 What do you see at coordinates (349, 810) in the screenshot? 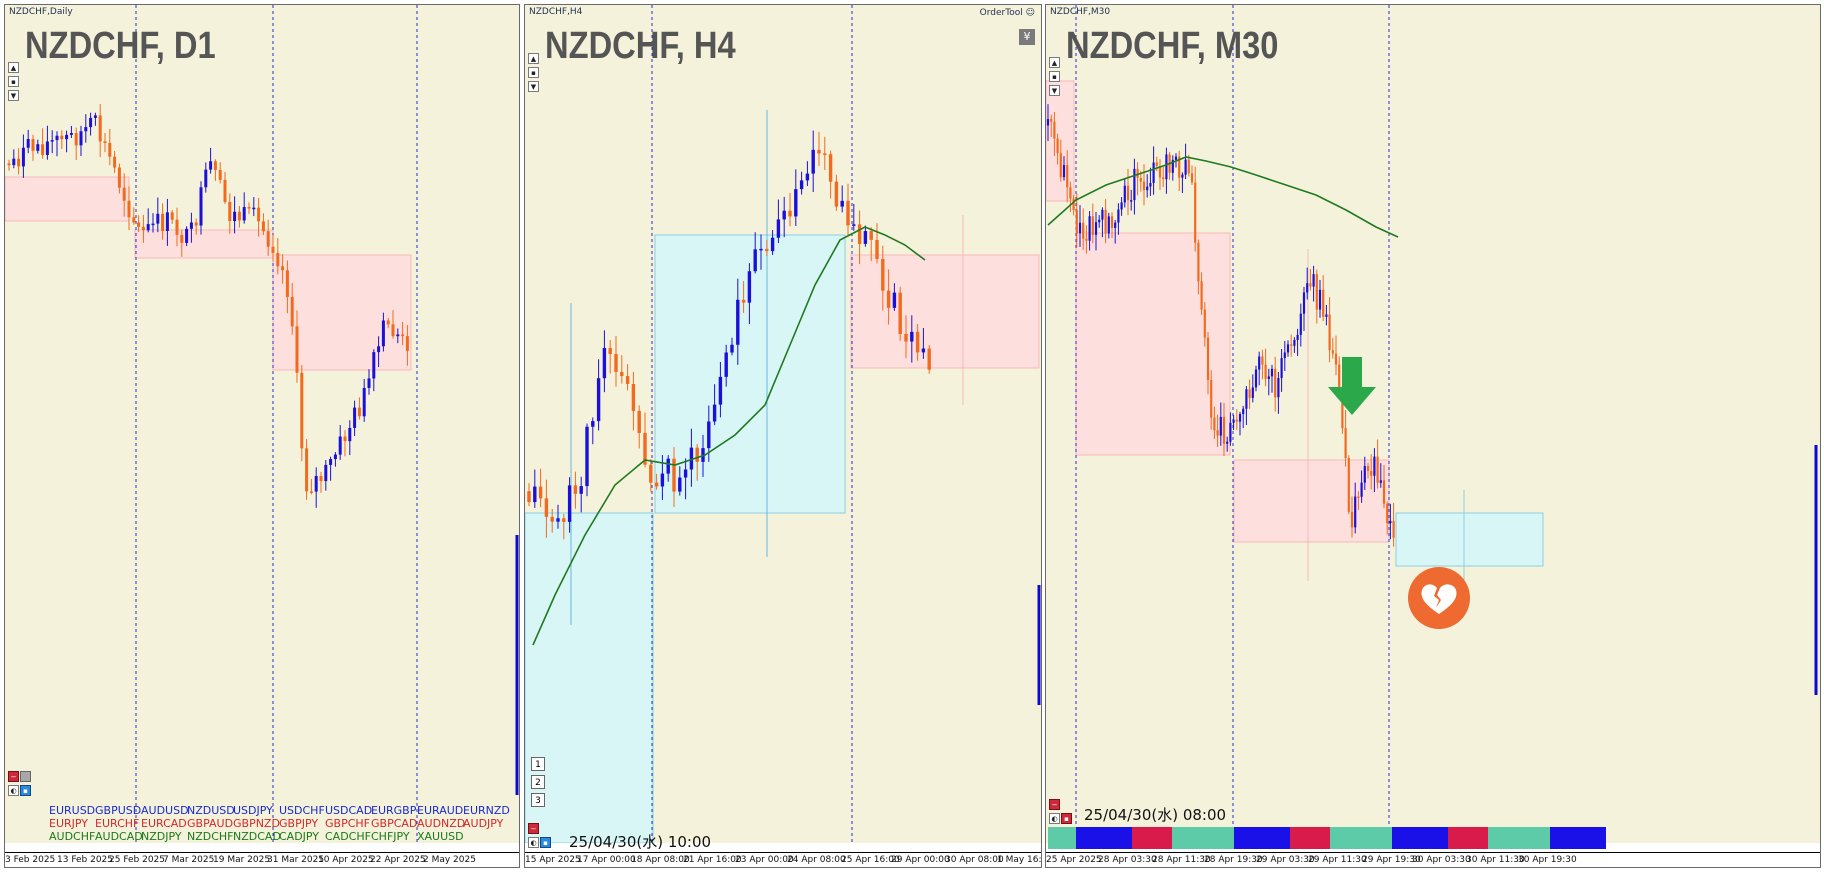
I see `currency-pair-link: USDCAD` at bounding box center [349, 810].